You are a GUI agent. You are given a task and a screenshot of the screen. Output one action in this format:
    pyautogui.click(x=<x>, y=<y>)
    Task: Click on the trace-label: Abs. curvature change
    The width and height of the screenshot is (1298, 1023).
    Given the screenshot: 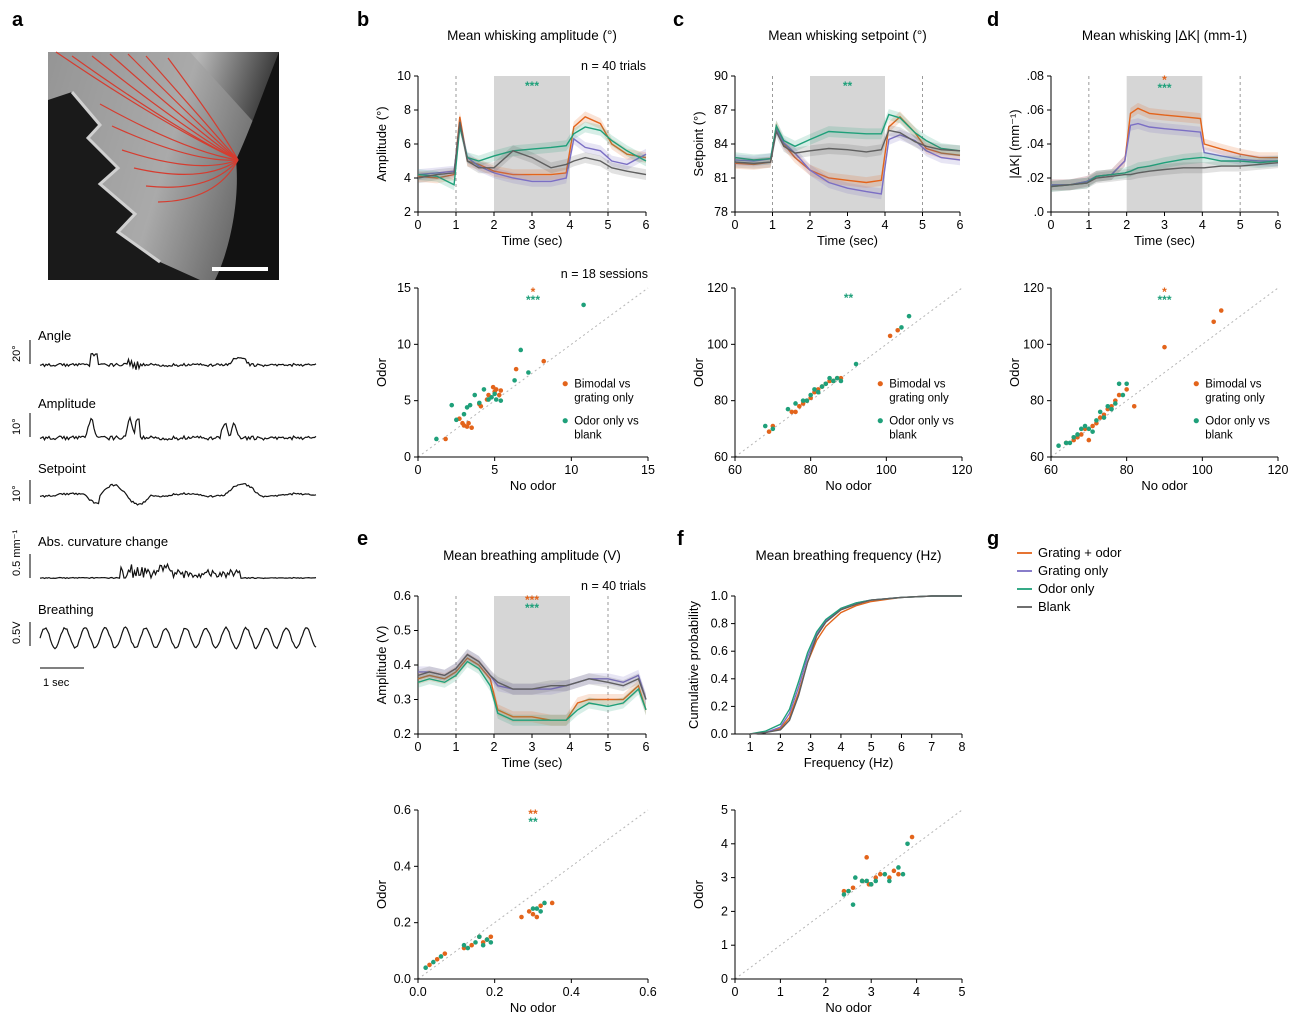 What is the action you would take?
    pyautogui.click(x=103, y=541)
    